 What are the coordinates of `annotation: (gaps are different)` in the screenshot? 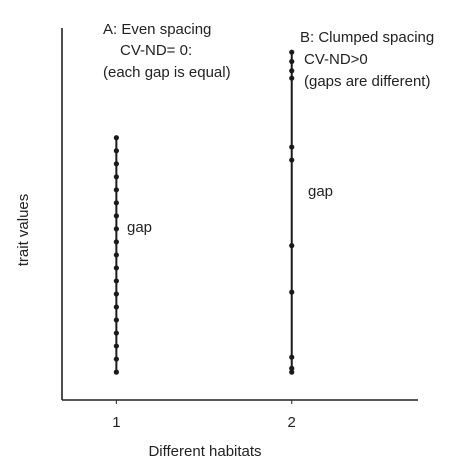 It's located at (367, 81).